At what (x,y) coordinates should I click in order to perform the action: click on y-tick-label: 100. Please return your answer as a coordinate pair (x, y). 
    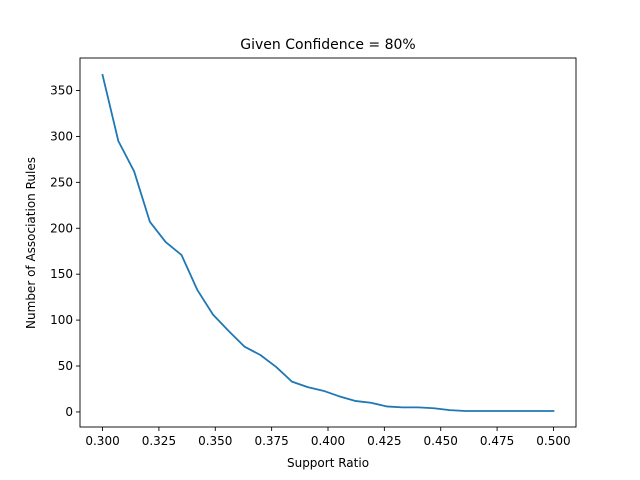
    Looking at the image, I should click on (61, 320).